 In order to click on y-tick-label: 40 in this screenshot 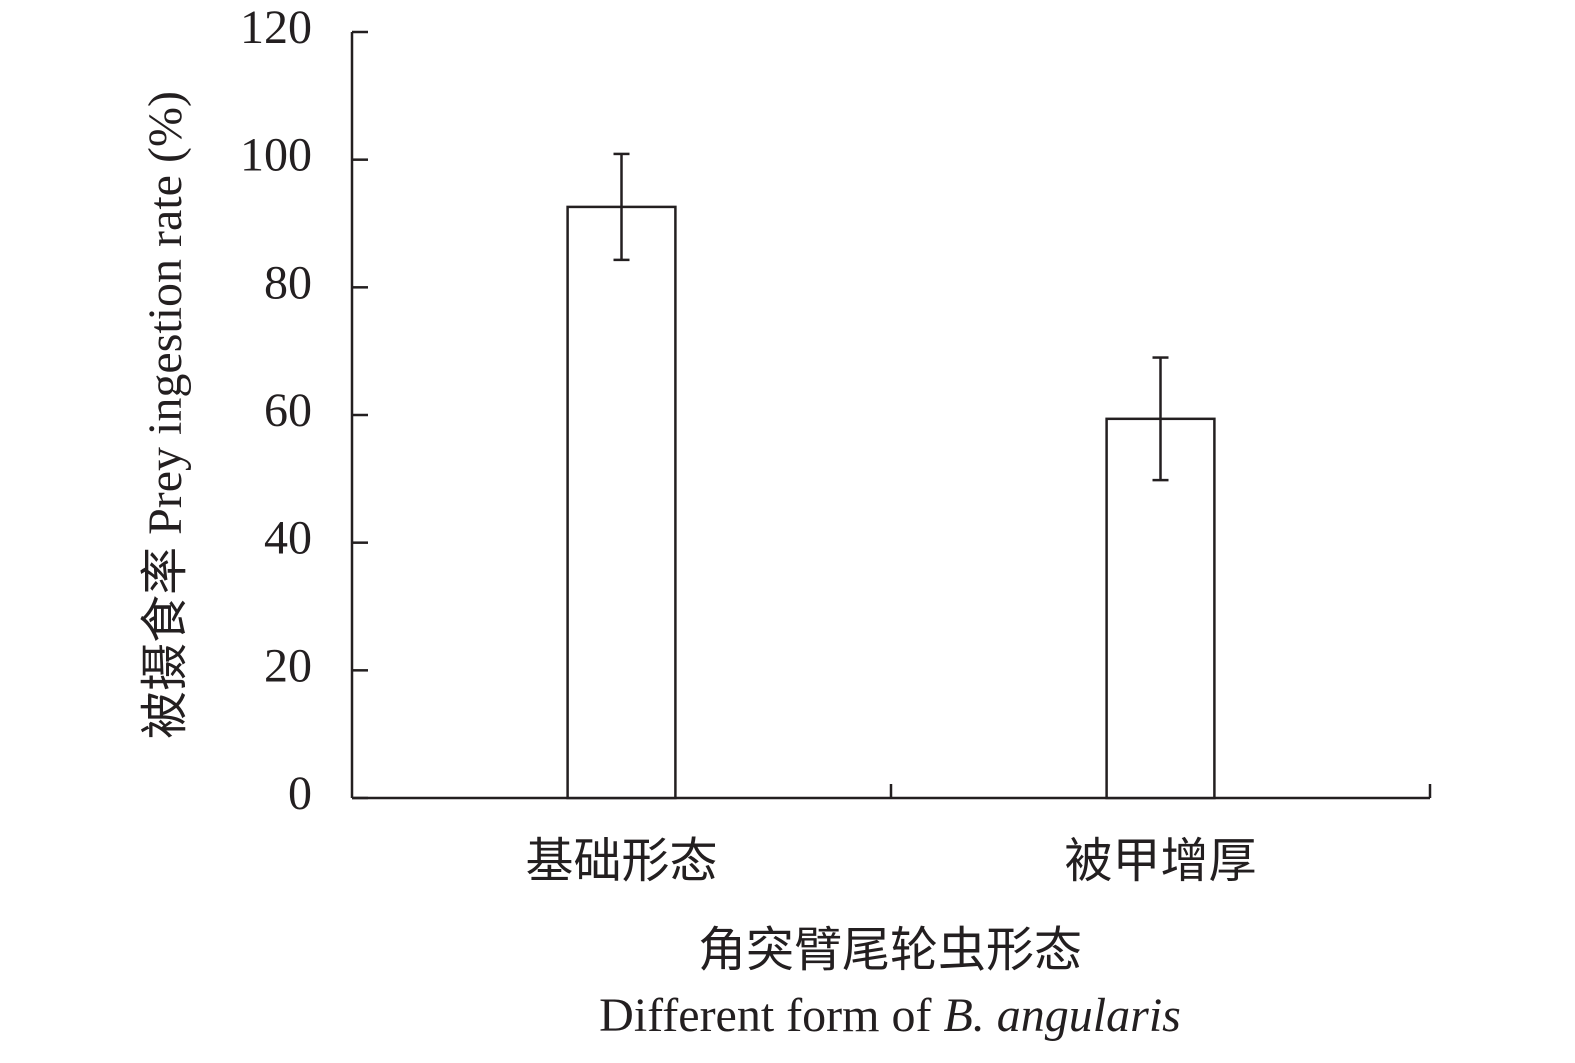, I will do `click(288, 538)`.